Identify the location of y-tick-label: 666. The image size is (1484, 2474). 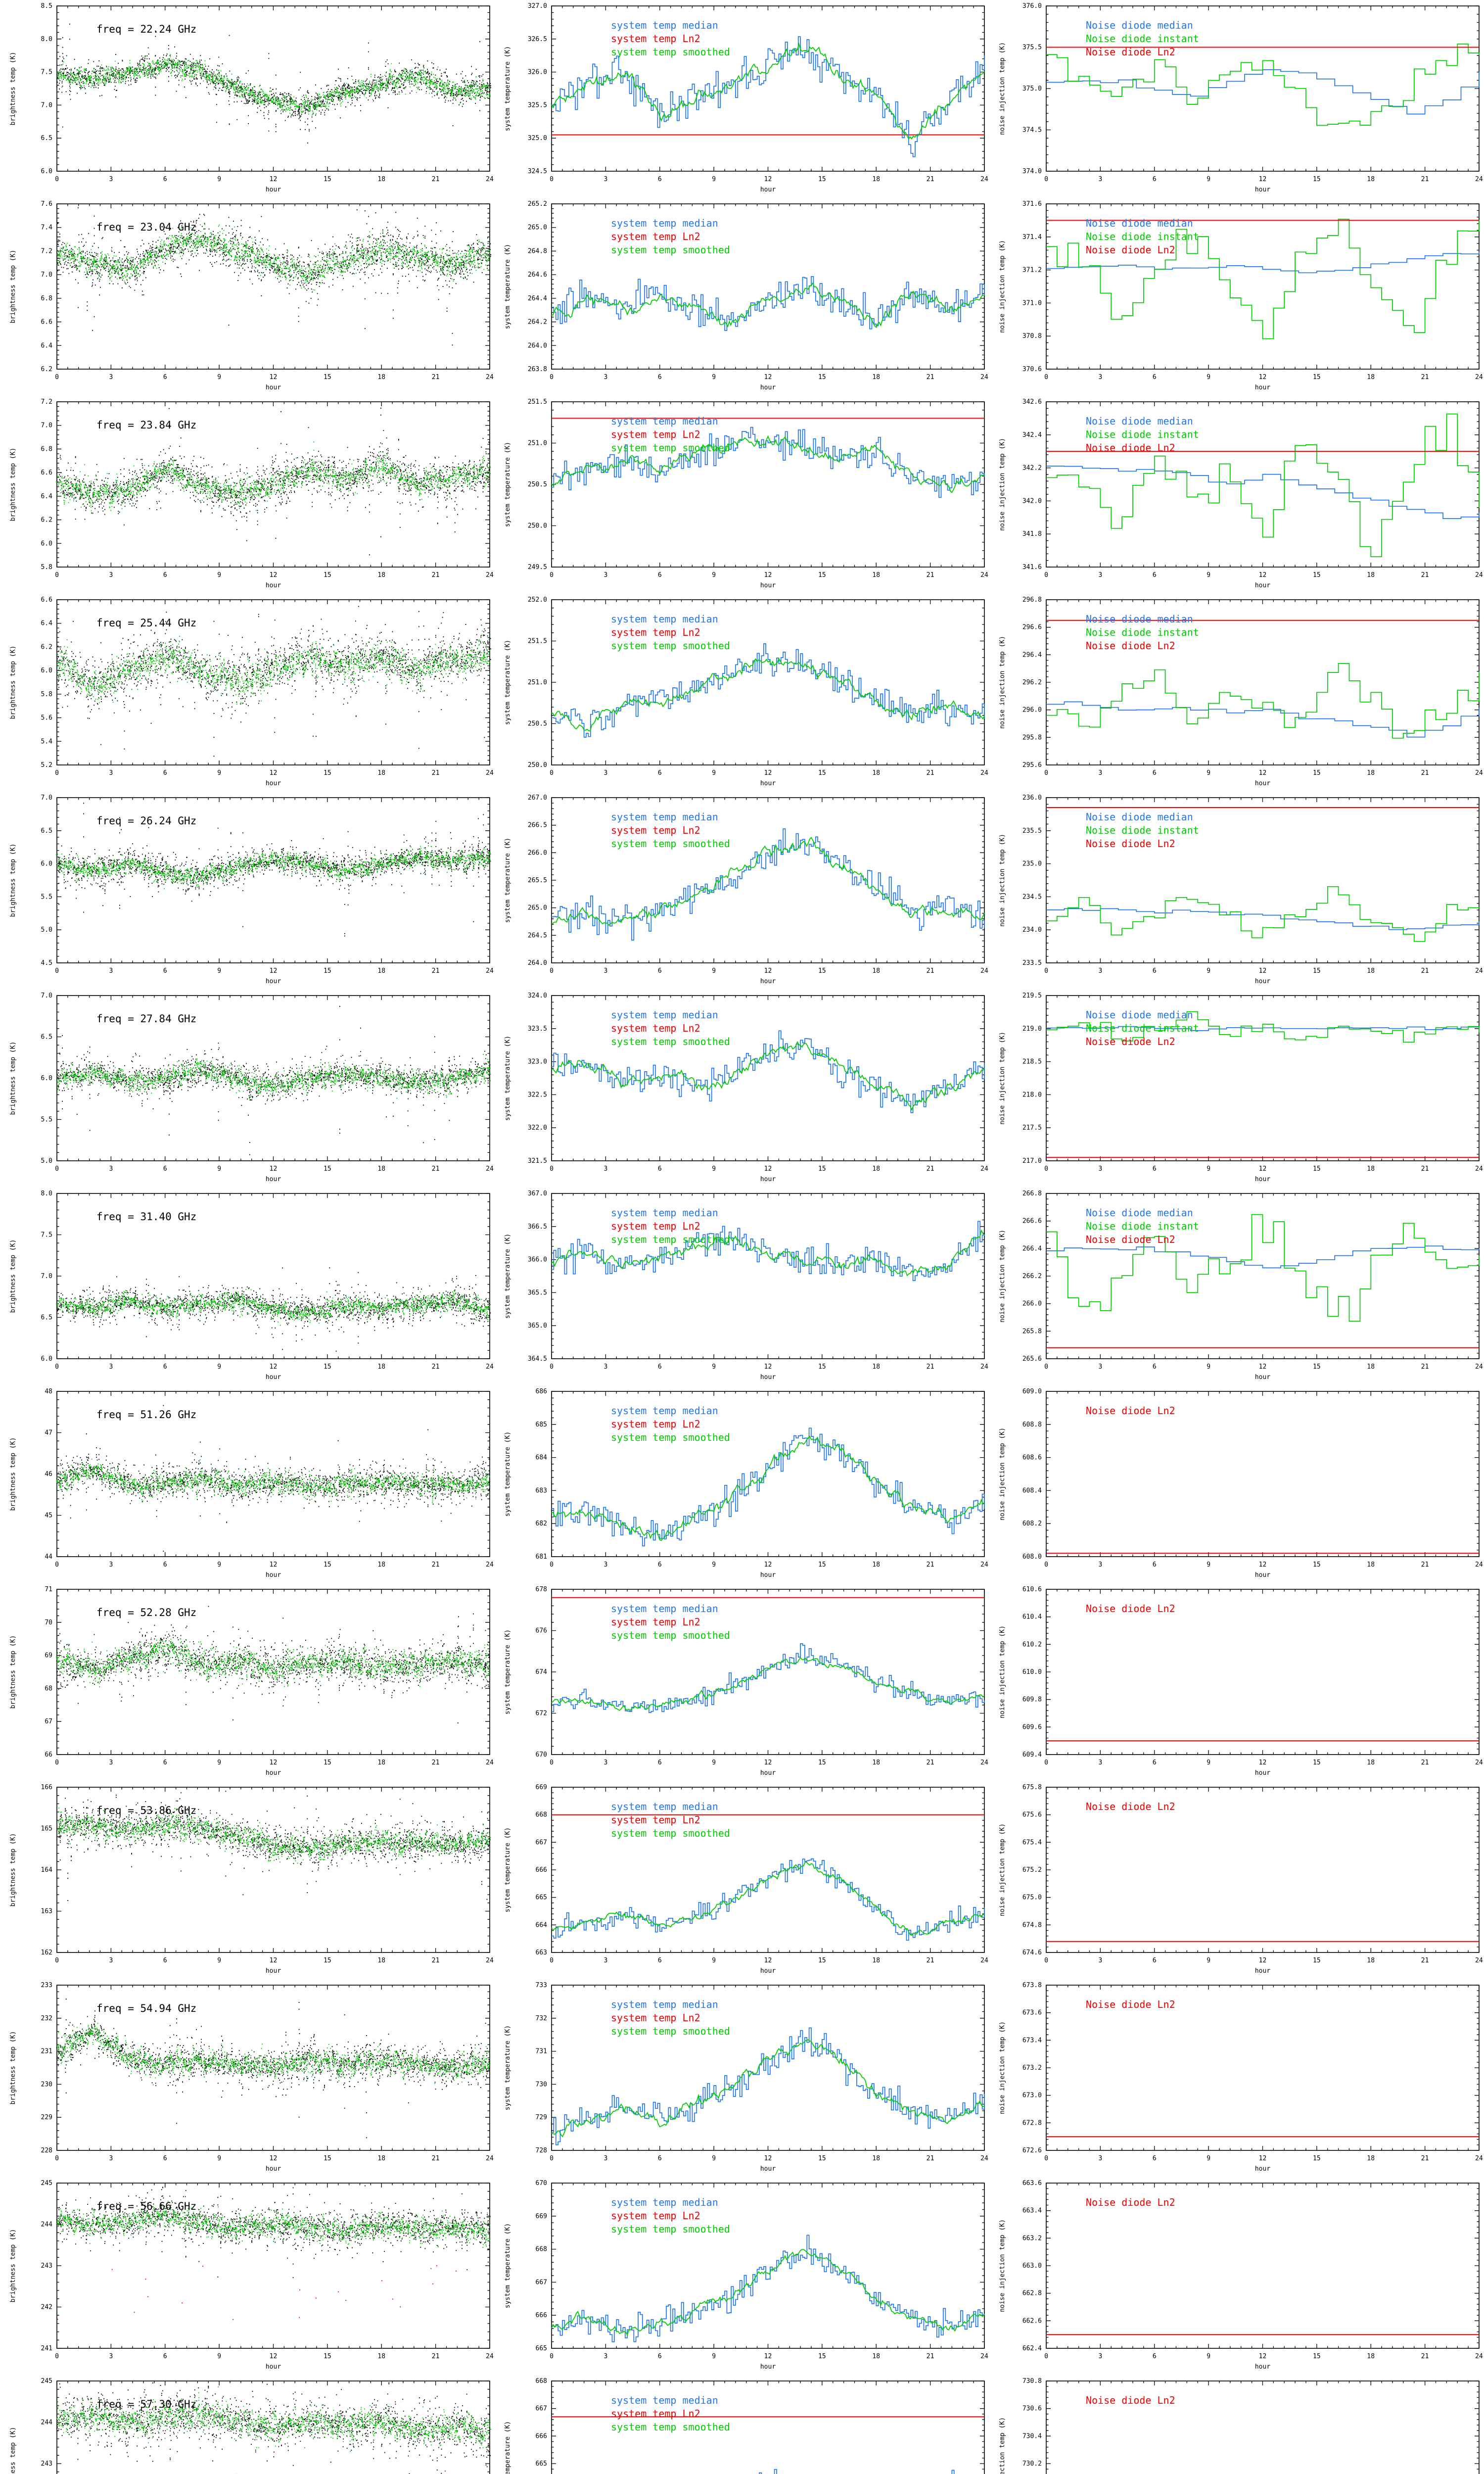
(541, 2436).